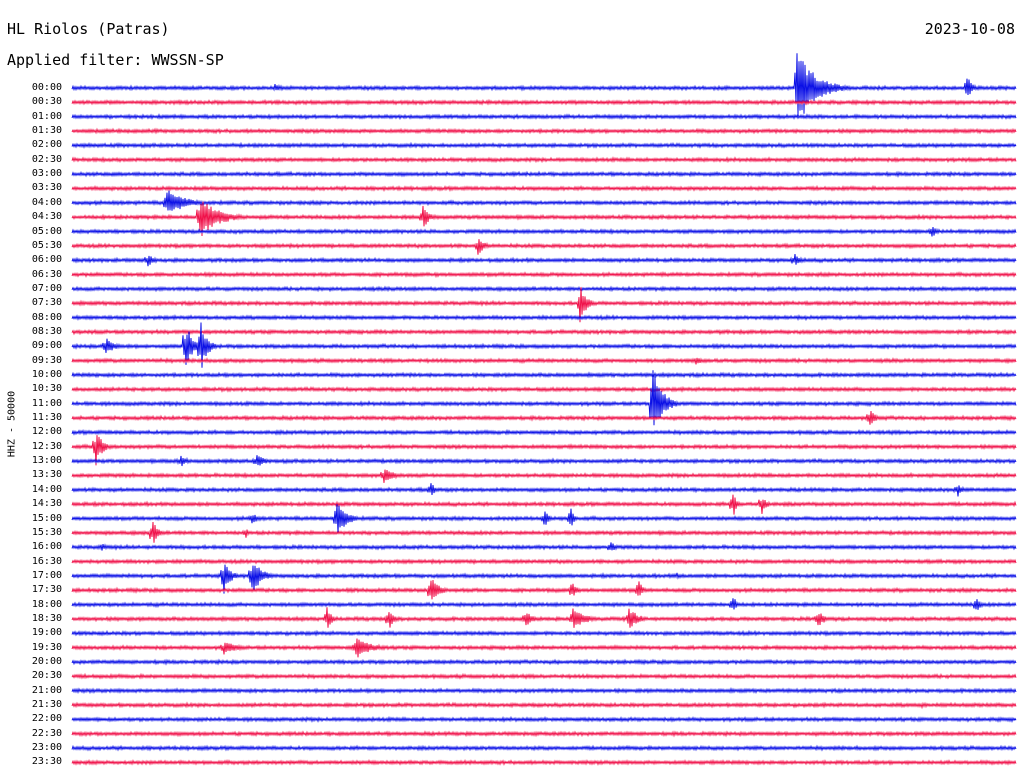 The height and width of the screenshot is (780, 1024). I want to click on time-label: 14:30, so click(46, 504).